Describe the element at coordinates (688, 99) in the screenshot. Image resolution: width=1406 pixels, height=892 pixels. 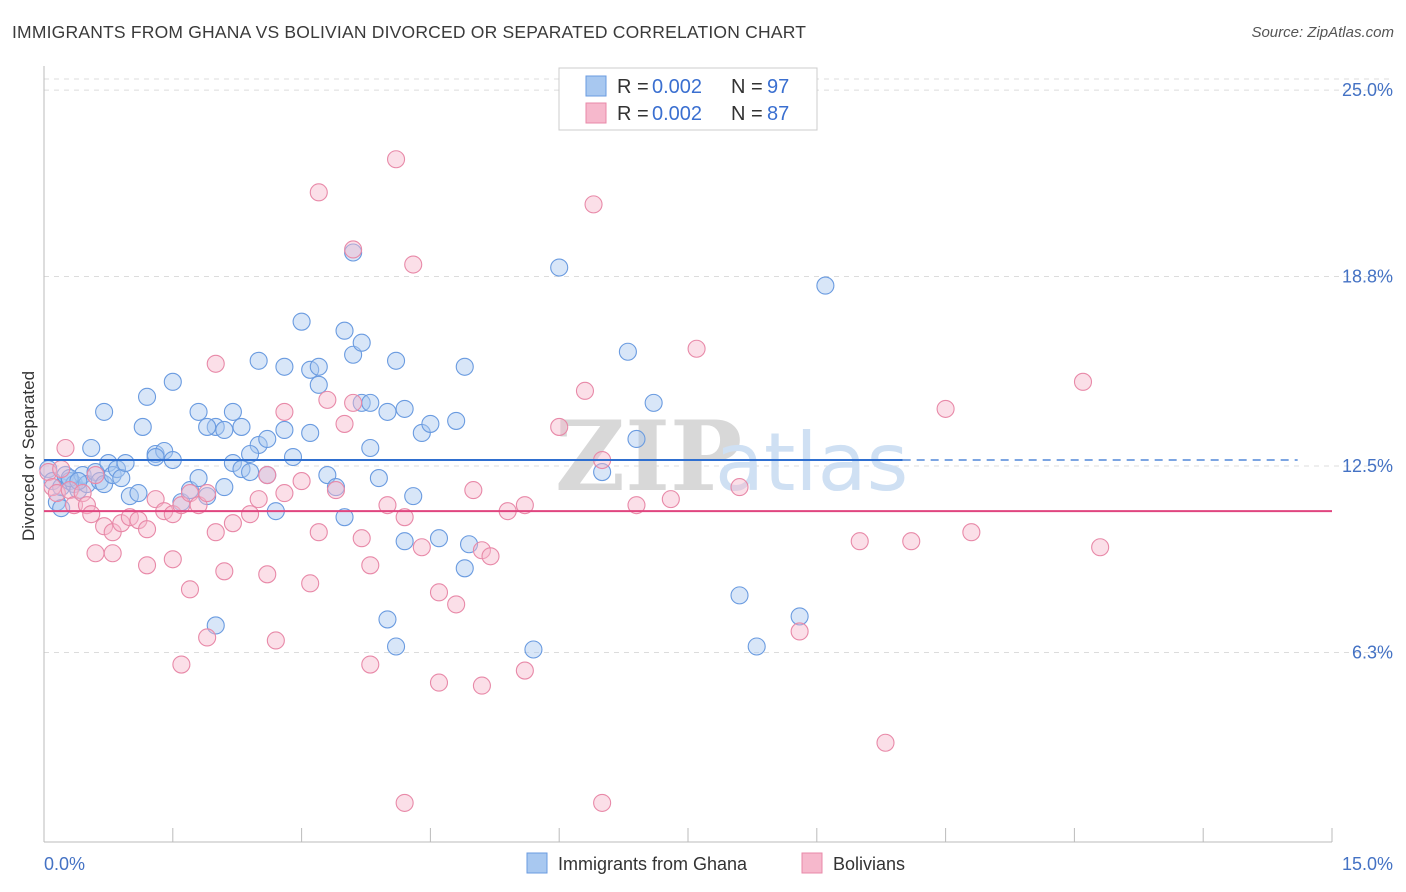
I see `stats-legend: R = 0.002 N = 97 R = 0.002 N = 87` at that location.